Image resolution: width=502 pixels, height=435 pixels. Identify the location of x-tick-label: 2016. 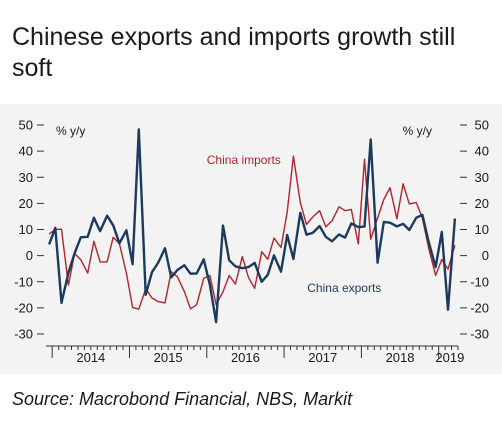
(245, 357).